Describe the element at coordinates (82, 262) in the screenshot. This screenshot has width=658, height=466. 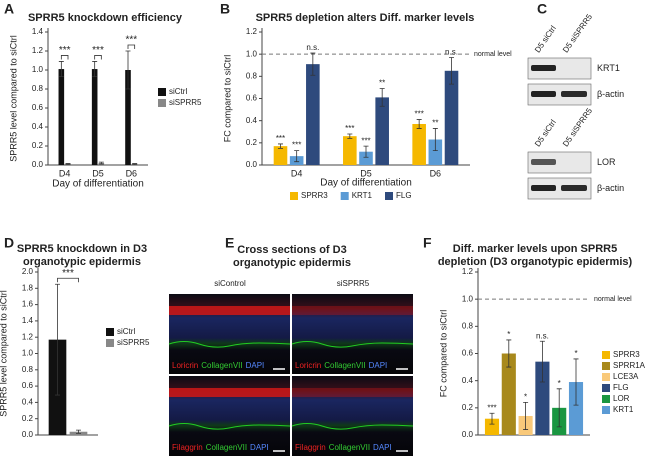
I see `chart-title: organotypic epidermis` at that location.